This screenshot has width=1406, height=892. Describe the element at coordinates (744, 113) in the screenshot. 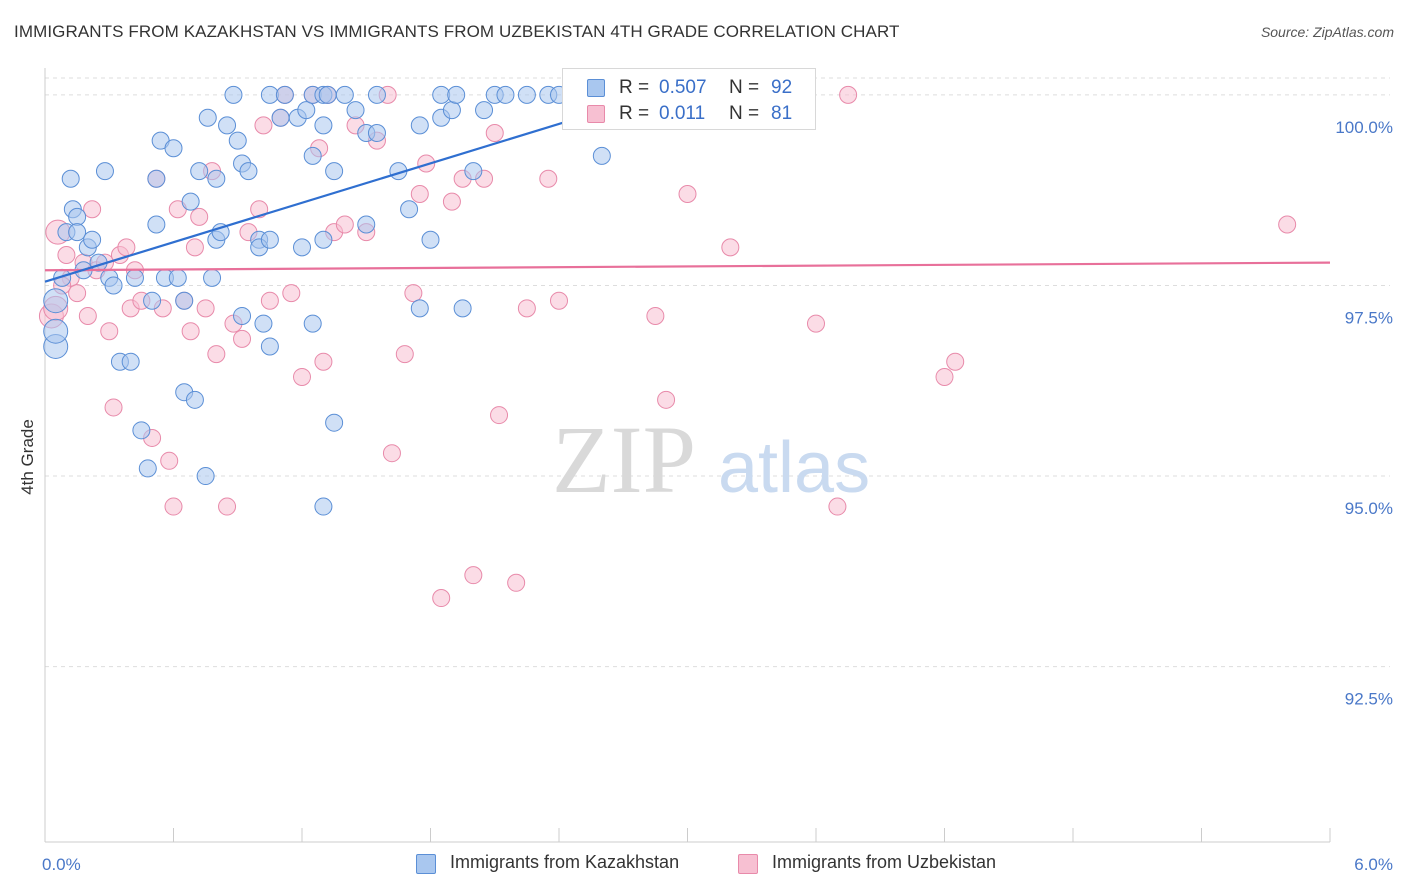

I see `legend-n-label: N =` at that location.